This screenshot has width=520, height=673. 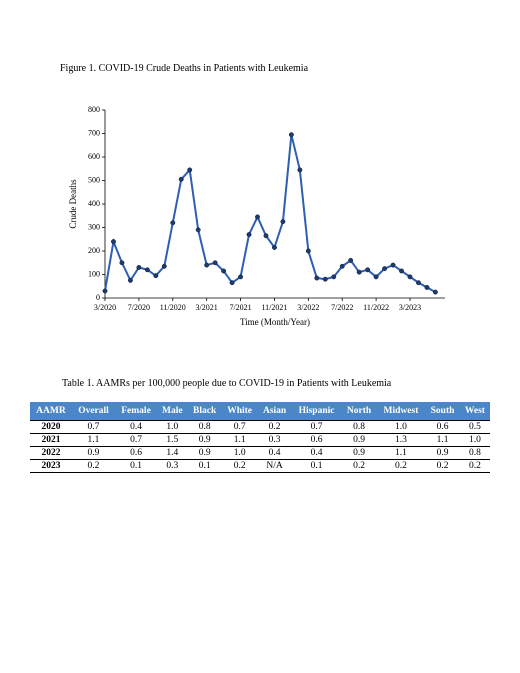 I want to click on table-cell: 0.5, so click(x=474, y=427).